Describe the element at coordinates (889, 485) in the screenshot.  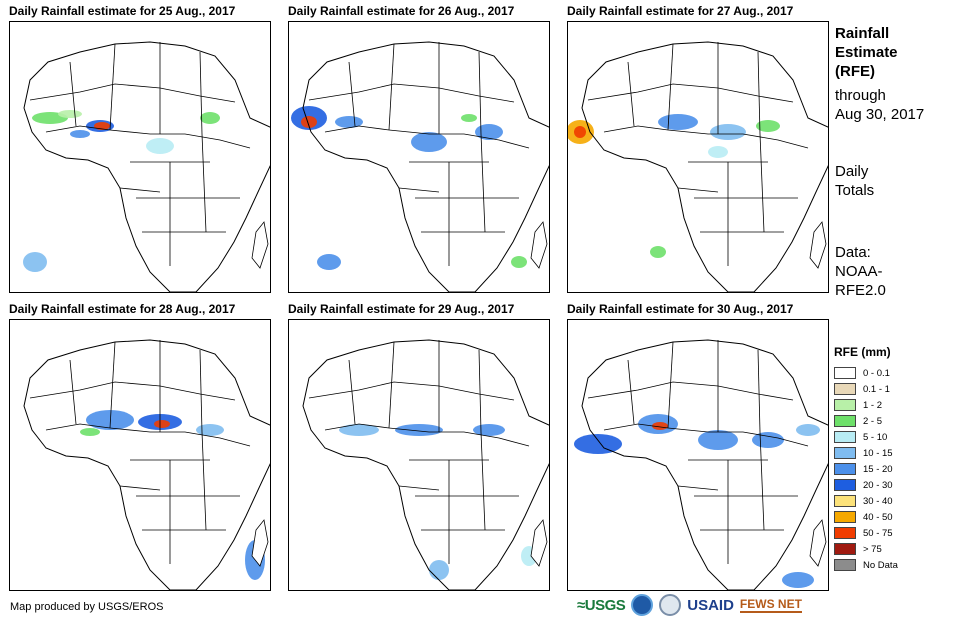
I see `legend-item: 20 - 30` at that location.